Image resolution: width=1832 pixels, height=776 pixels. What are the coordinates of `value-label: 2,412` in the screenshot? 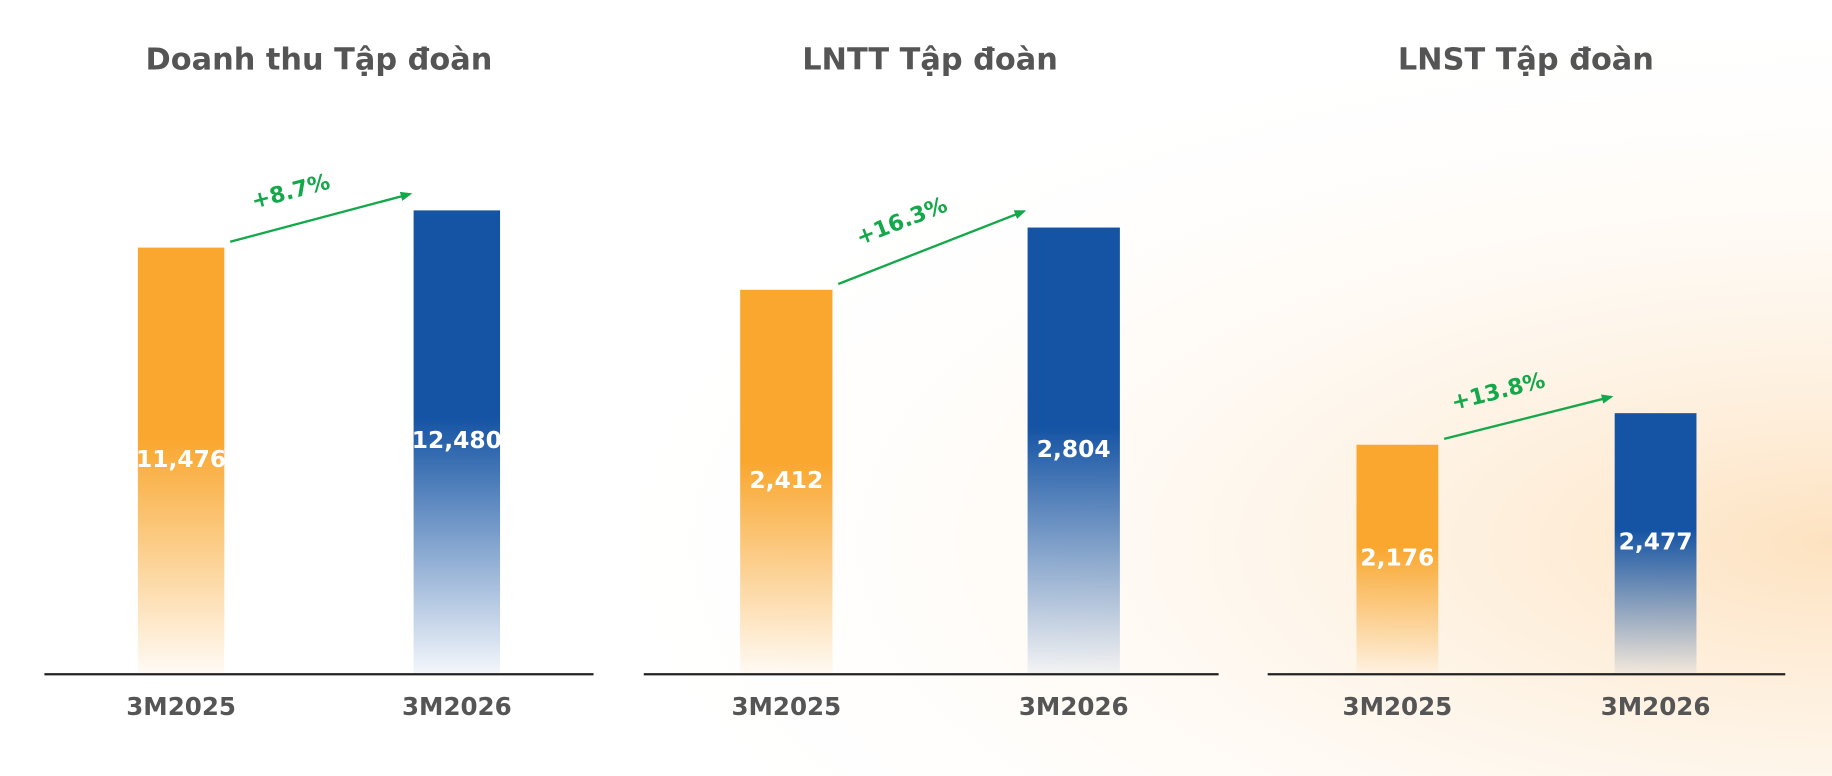 It's located at (786, 480).